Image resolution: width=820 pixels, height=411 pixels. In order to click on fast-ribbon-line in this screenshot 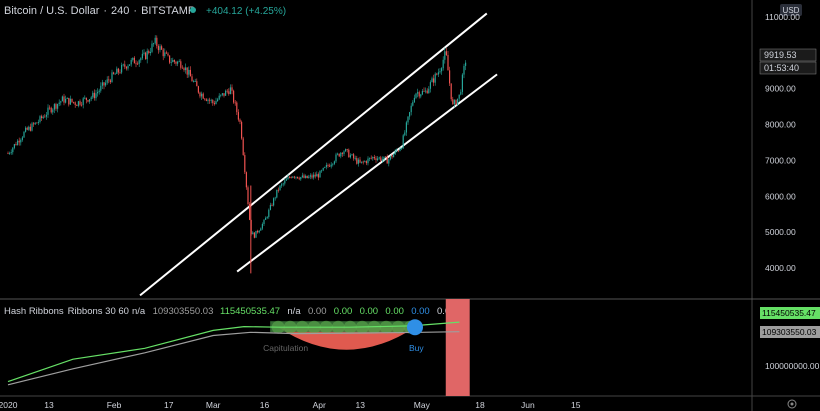, I will do `click(233, 352)`.